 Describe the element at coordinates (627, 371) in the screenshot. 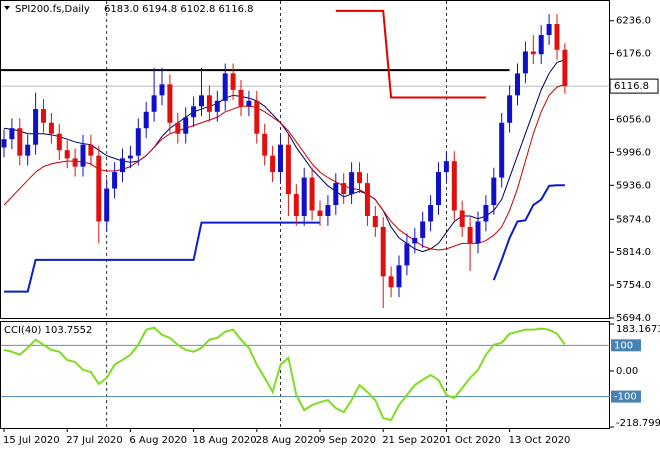

I see `y-tick-label: 0.00` at that location.